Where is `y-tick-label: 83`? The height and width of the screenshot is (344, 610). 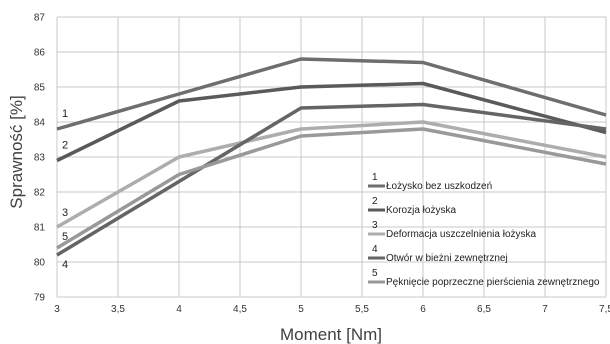
y-tick-label: 83 is located at coordinates (40, 158).